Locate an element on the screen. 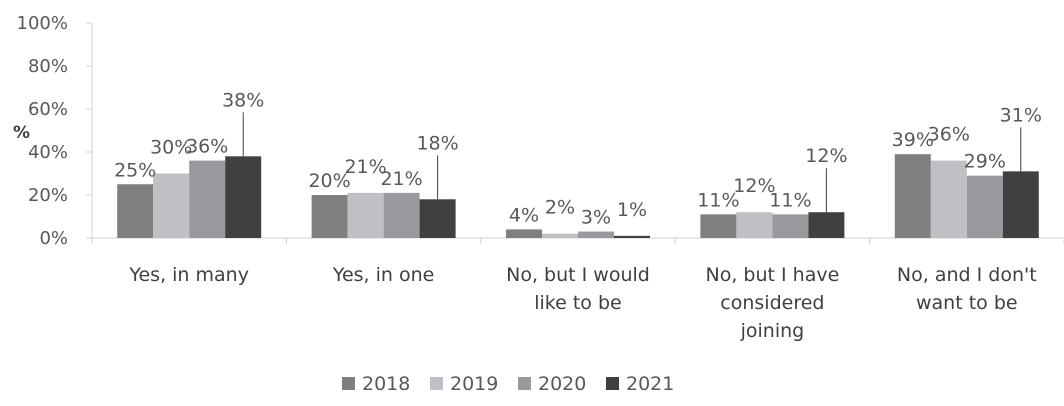 The height and width of the screenshot is (406, 1064). x-tick-label-line: No, but I have is located at coordinates (773, 275).